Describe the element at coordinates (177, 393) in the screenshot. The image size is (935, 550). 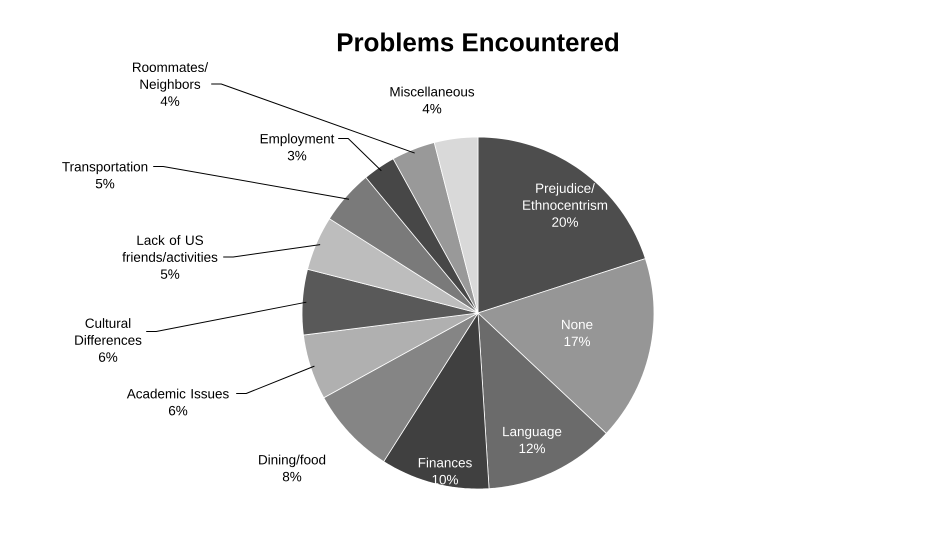
I see `slice-label: Academic Issues` at that location.